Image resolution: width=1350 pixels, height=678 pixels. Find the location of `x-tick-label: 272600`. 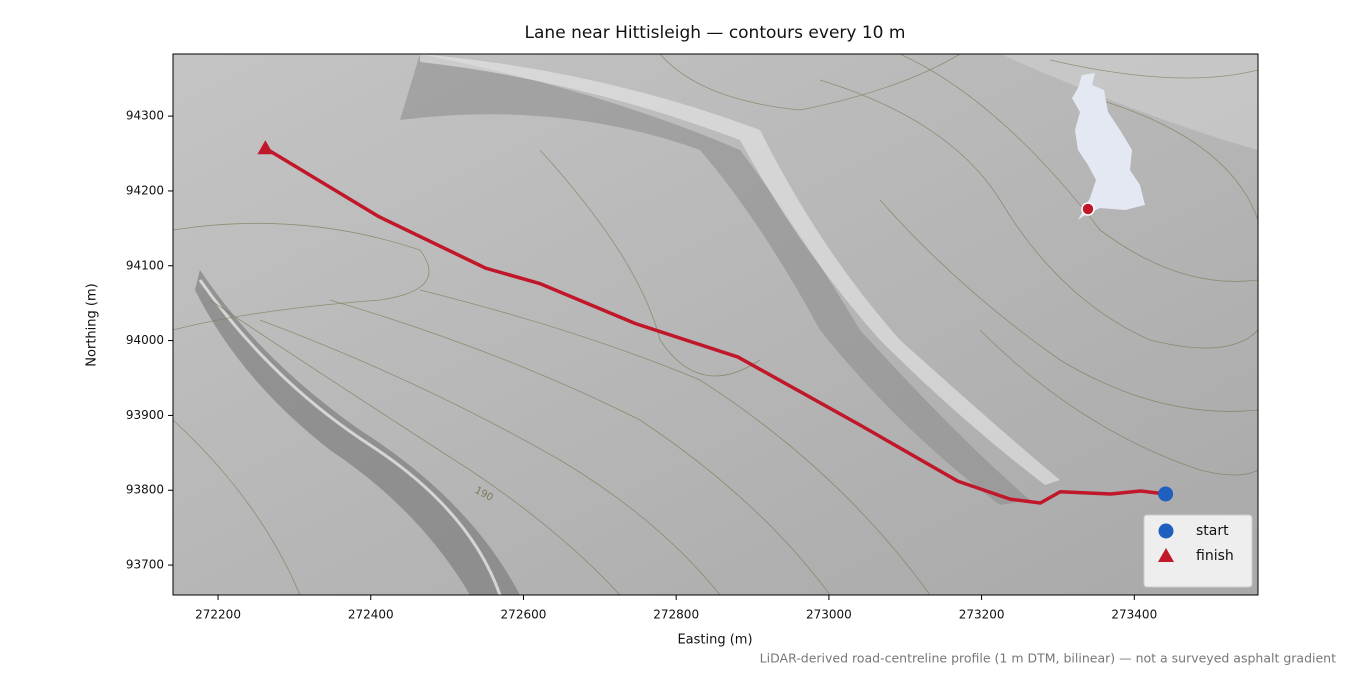

x-tick-label: 272600 is located at coordinates (524, 615).